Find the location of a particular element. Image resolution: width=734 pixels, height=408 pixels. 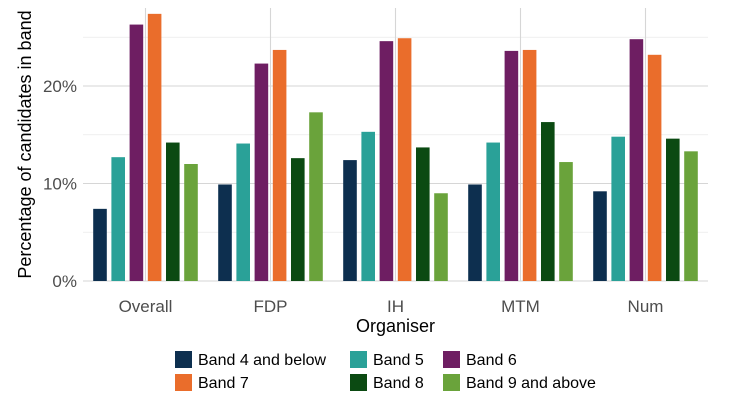

x-tick-label: Overall is located at coordinates (146, 306).